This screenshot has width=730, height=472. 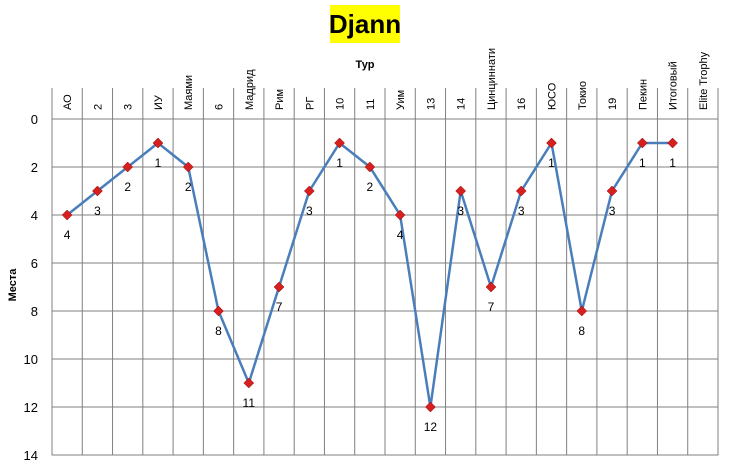 I want to click on x-tick-label: Маями, so click(x=189, y=92).